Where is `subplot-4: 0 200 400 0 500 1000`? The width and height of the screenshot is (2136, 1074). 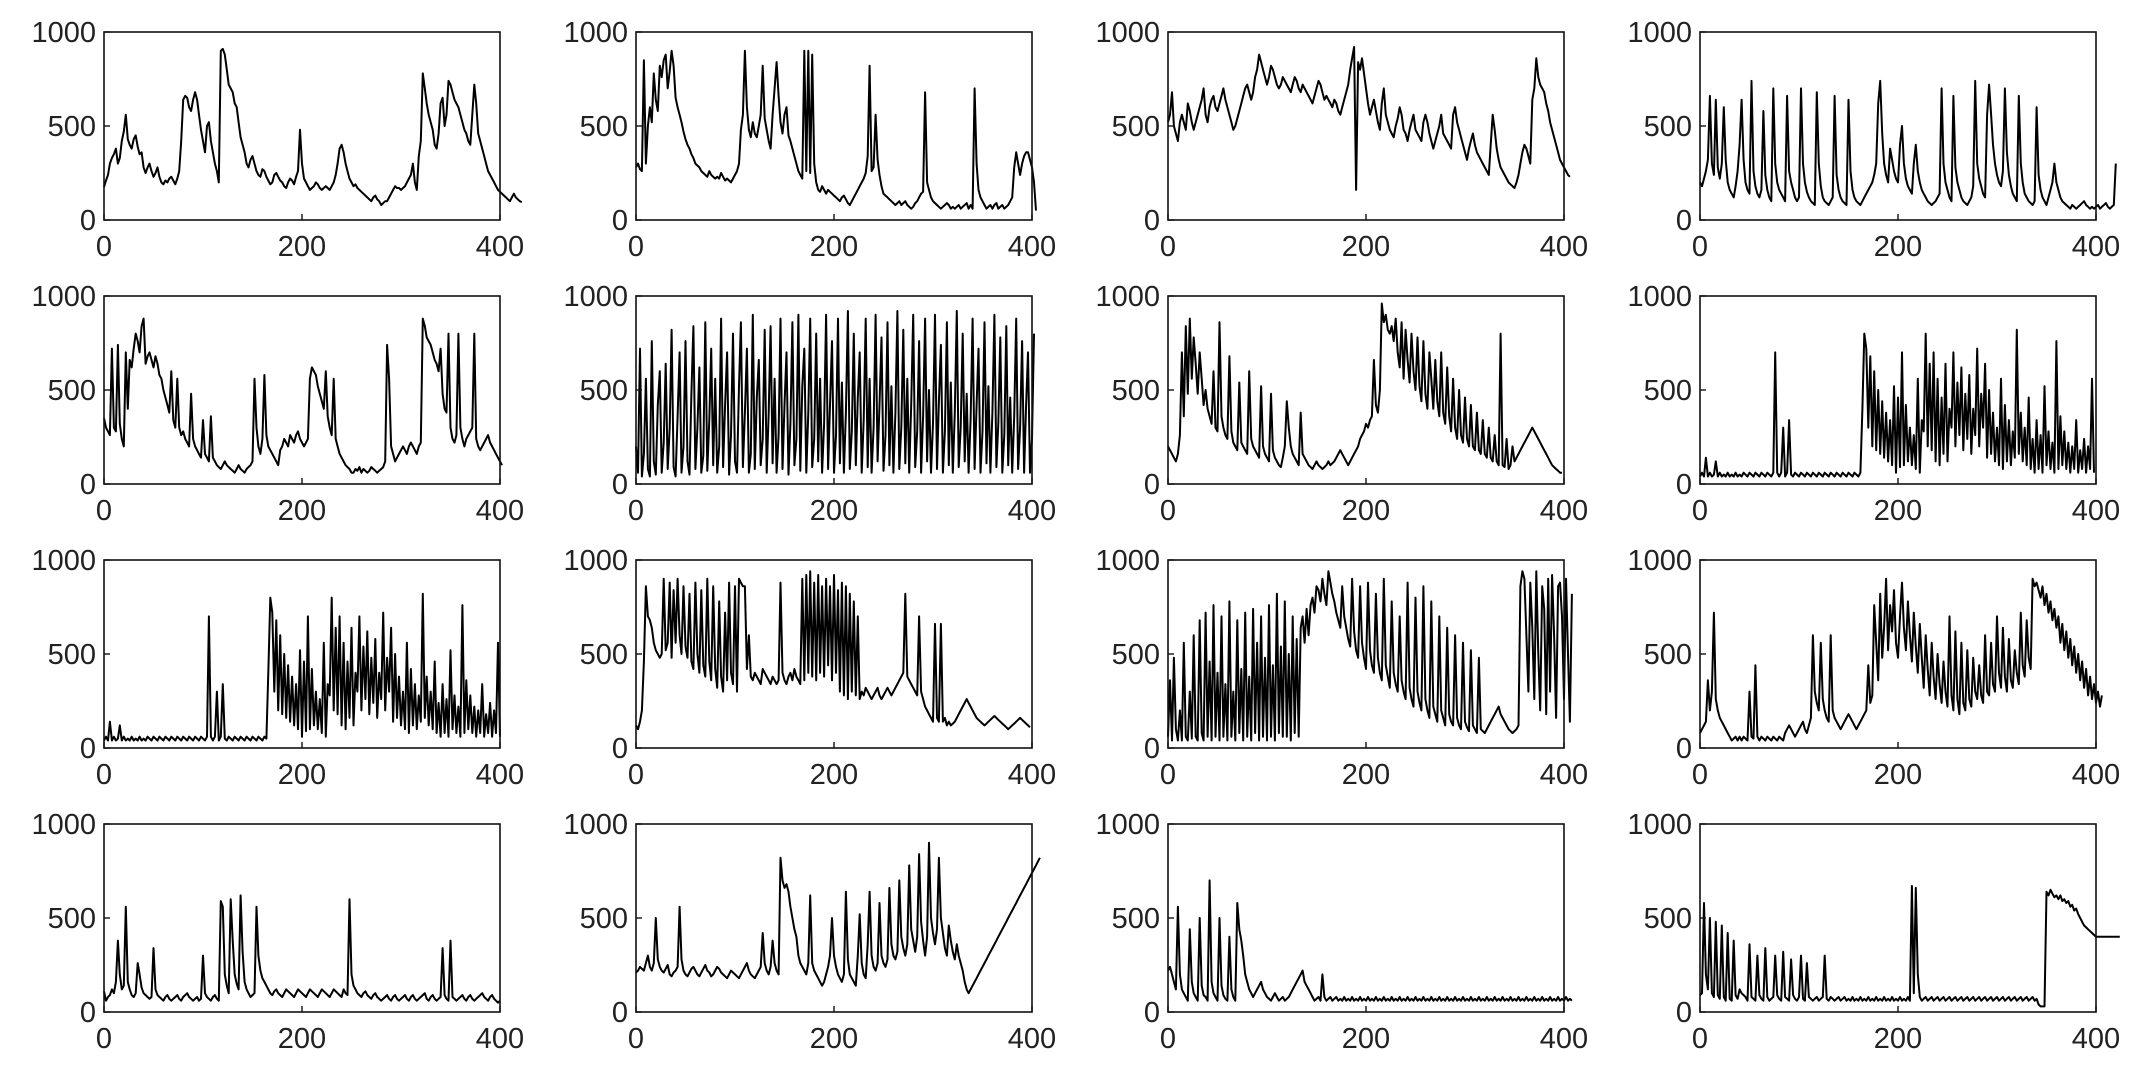
subplot-4: 0 200 400 0 500 1000 is located at coordinates (1873, 140).